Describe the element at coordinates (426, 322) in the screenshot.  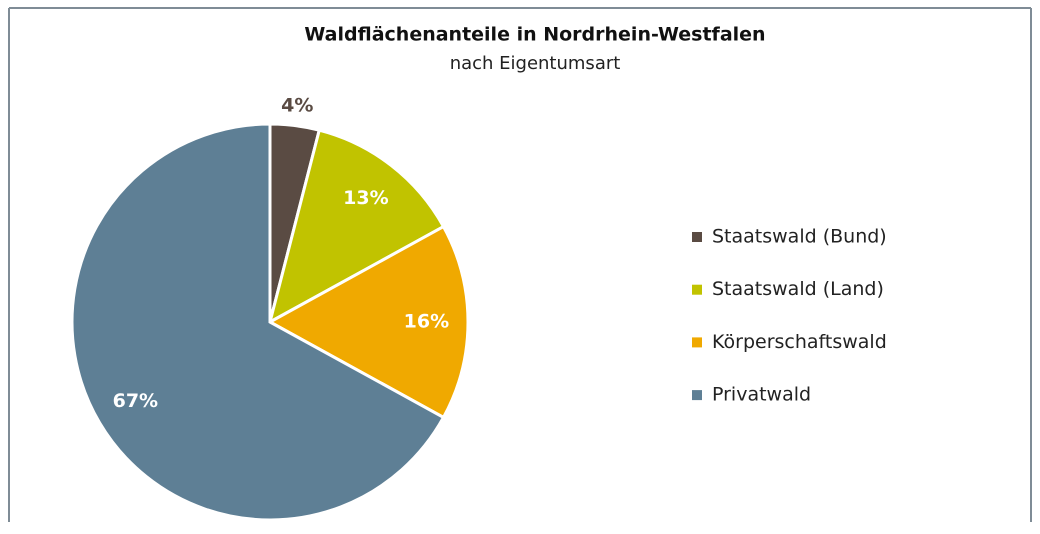
I see `data-label: 16%` at that location.